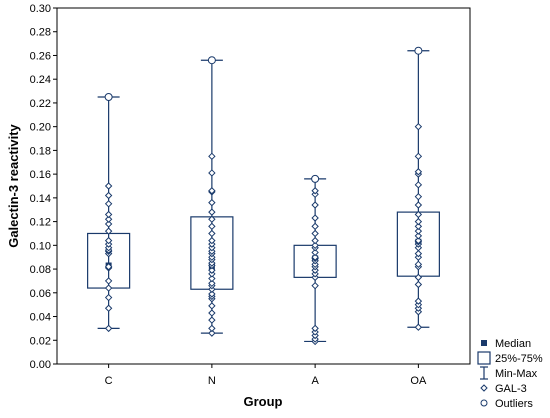  What do you see at coordinates (40, 33) in the screenshot?
I see `y-tick-label: 0.28` at bounding box center [40, 33].